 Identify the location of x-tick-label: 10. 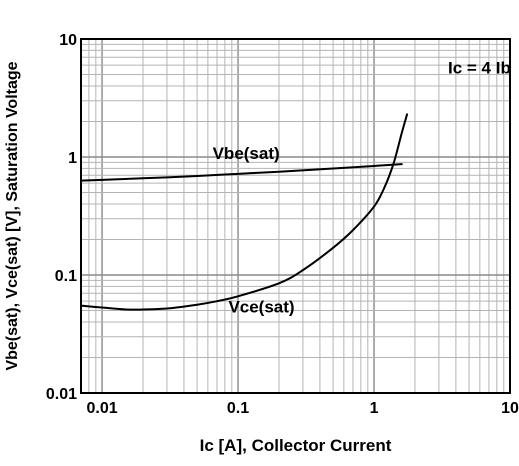
(510, 408).